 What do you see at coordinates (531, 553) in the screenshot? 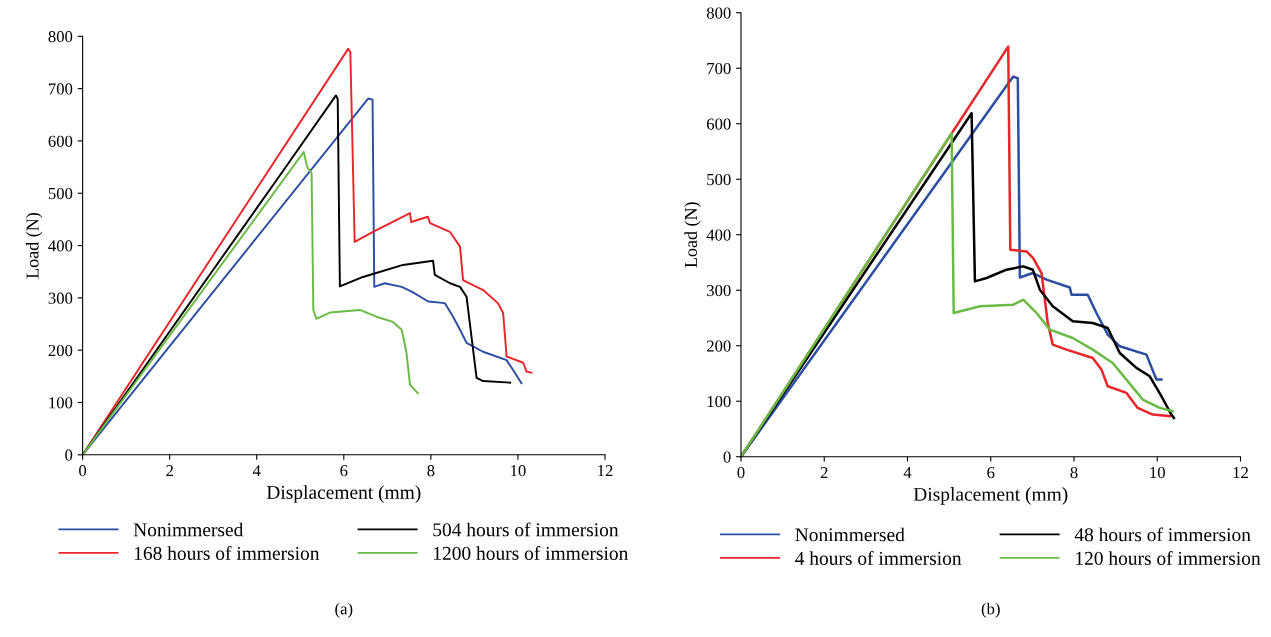
I see `legend-label: 1200 hours of immersion` at bounding box center [531, 553].